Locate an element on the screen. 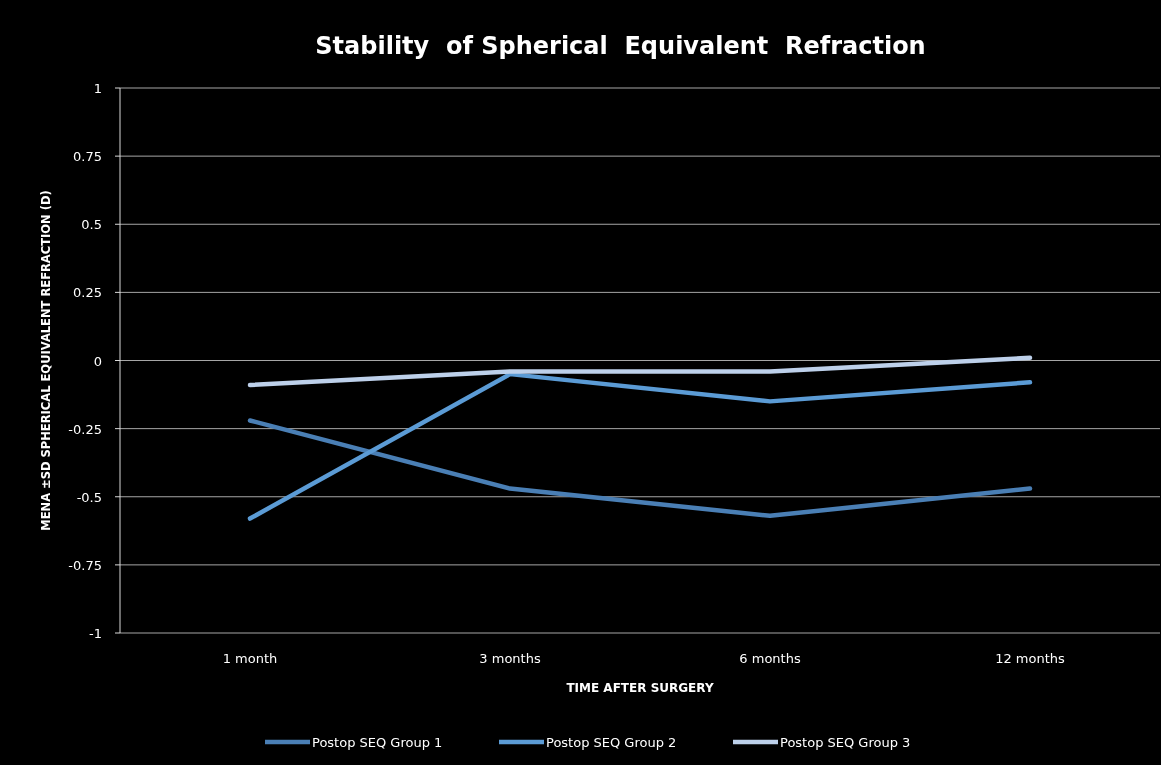  legend-label: Postop SEQ Group 2 is located at coordinates (611, 742).